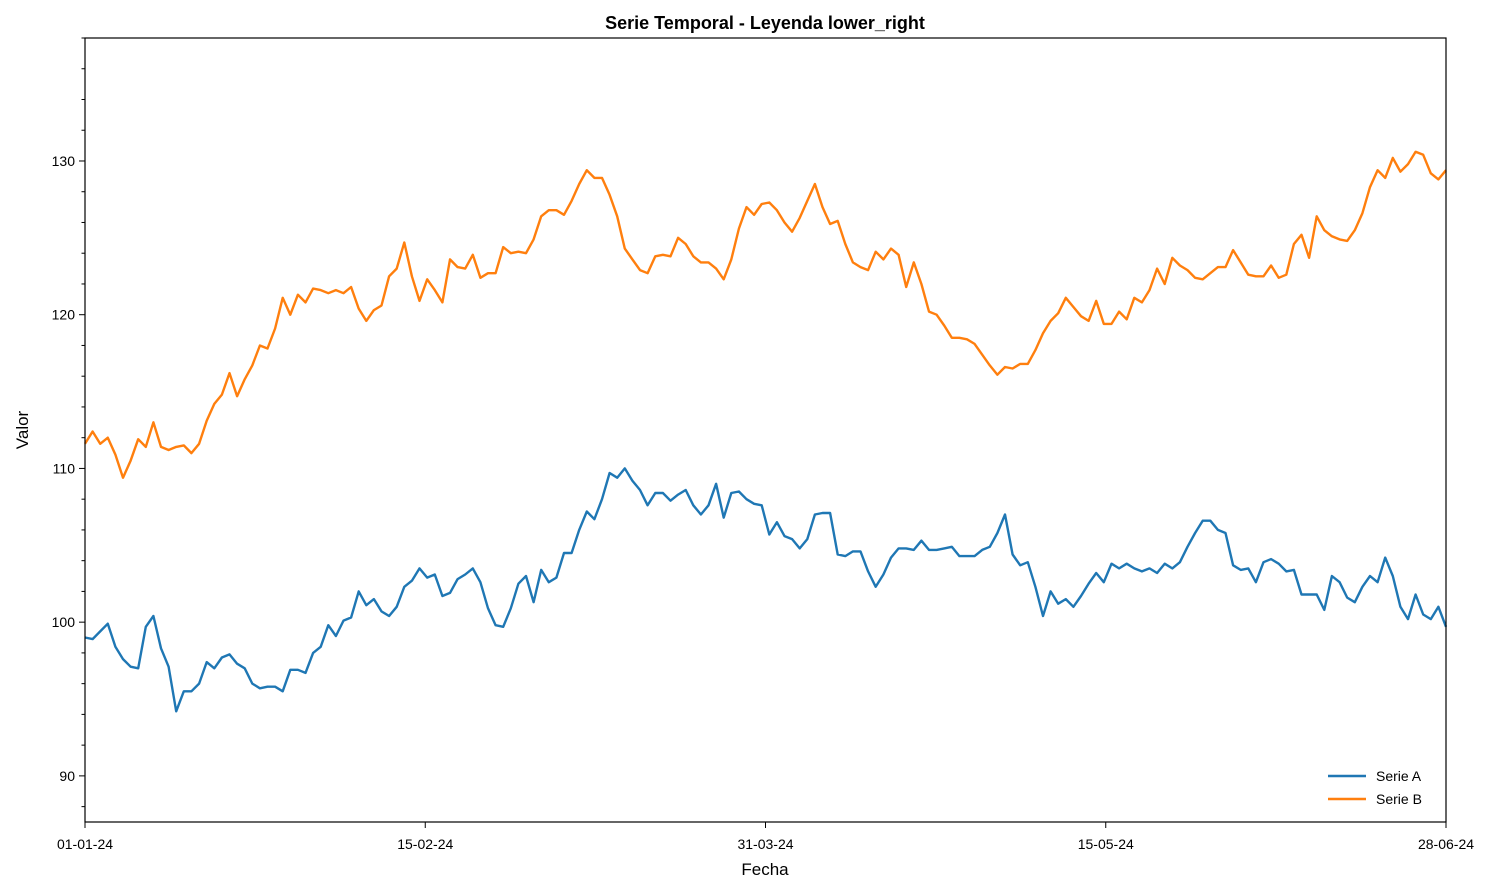 This screenshot has height=894, width=1494. What do you see at coordinates (1399, 799) in the screenshot?
I see `legend-label: Serie B` at bounding box center [1399, 799].